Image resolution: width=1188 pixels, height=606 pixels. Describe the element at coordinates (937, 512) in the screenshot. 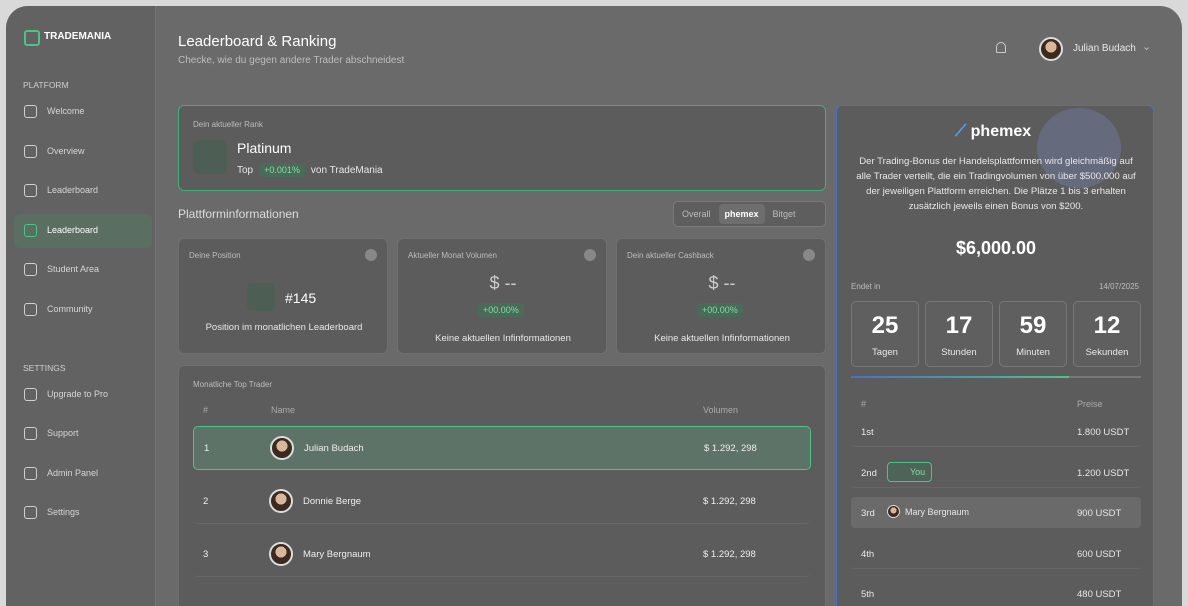

I see `prize-user: Mary Bergnaum` at that location.